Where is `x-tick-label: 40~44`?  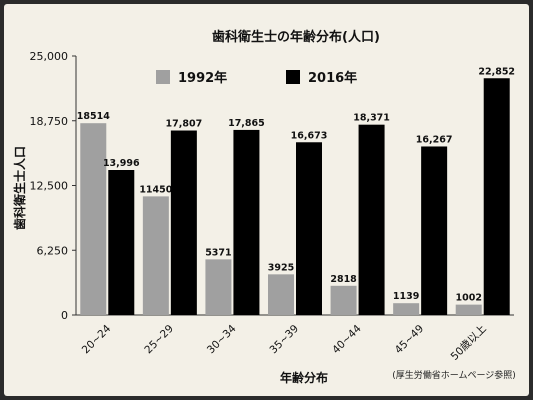
x-tick-label: 40~44 is located at coordinates (347, 339).